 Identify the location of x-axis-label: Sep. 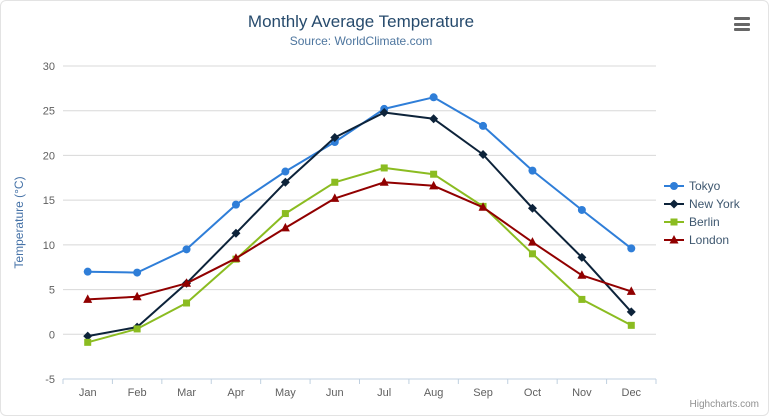
(483, 393).